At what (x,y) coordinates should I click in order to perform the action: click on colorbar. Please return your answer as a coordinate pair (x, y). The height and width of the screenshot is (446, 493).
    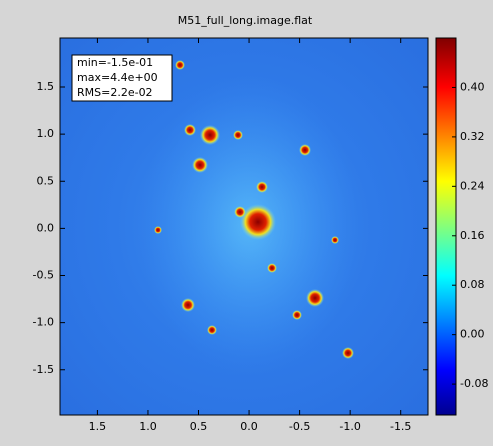
    Looking at the image, I should click on (446, 226).